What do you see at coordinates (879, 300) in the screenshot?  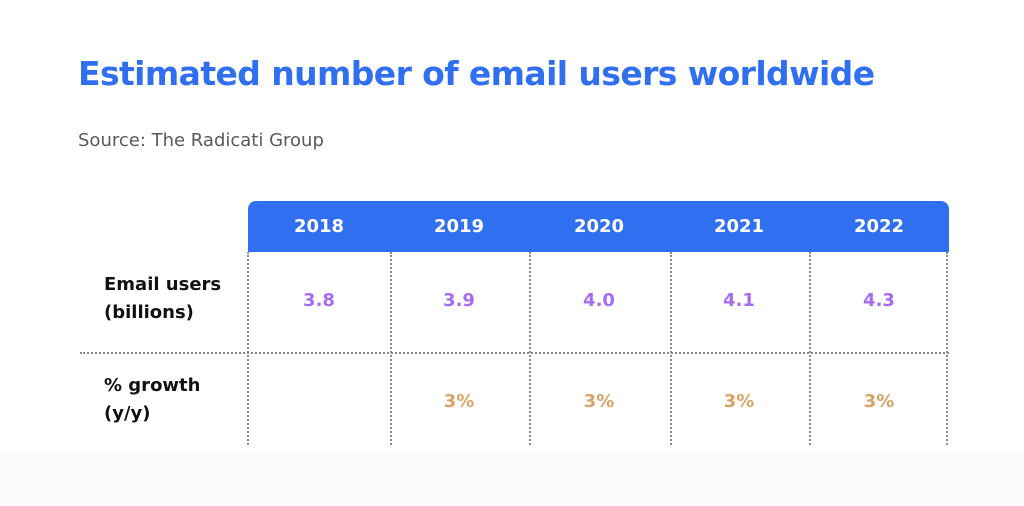 I see `users-value-2022: 4.3` at bounding box center [879, 300].